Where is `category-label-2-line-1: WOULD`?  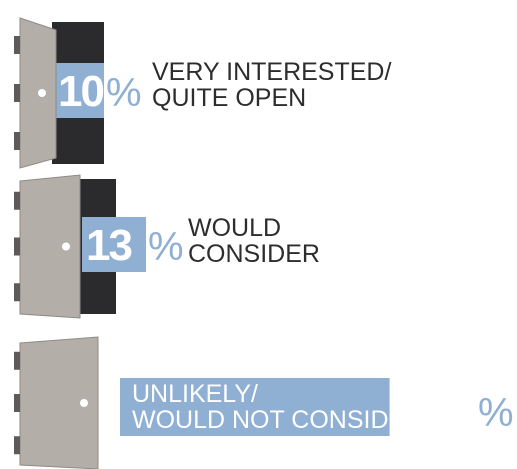 category-label-2-line-1: WOULD is located at coordinates (234, 228).